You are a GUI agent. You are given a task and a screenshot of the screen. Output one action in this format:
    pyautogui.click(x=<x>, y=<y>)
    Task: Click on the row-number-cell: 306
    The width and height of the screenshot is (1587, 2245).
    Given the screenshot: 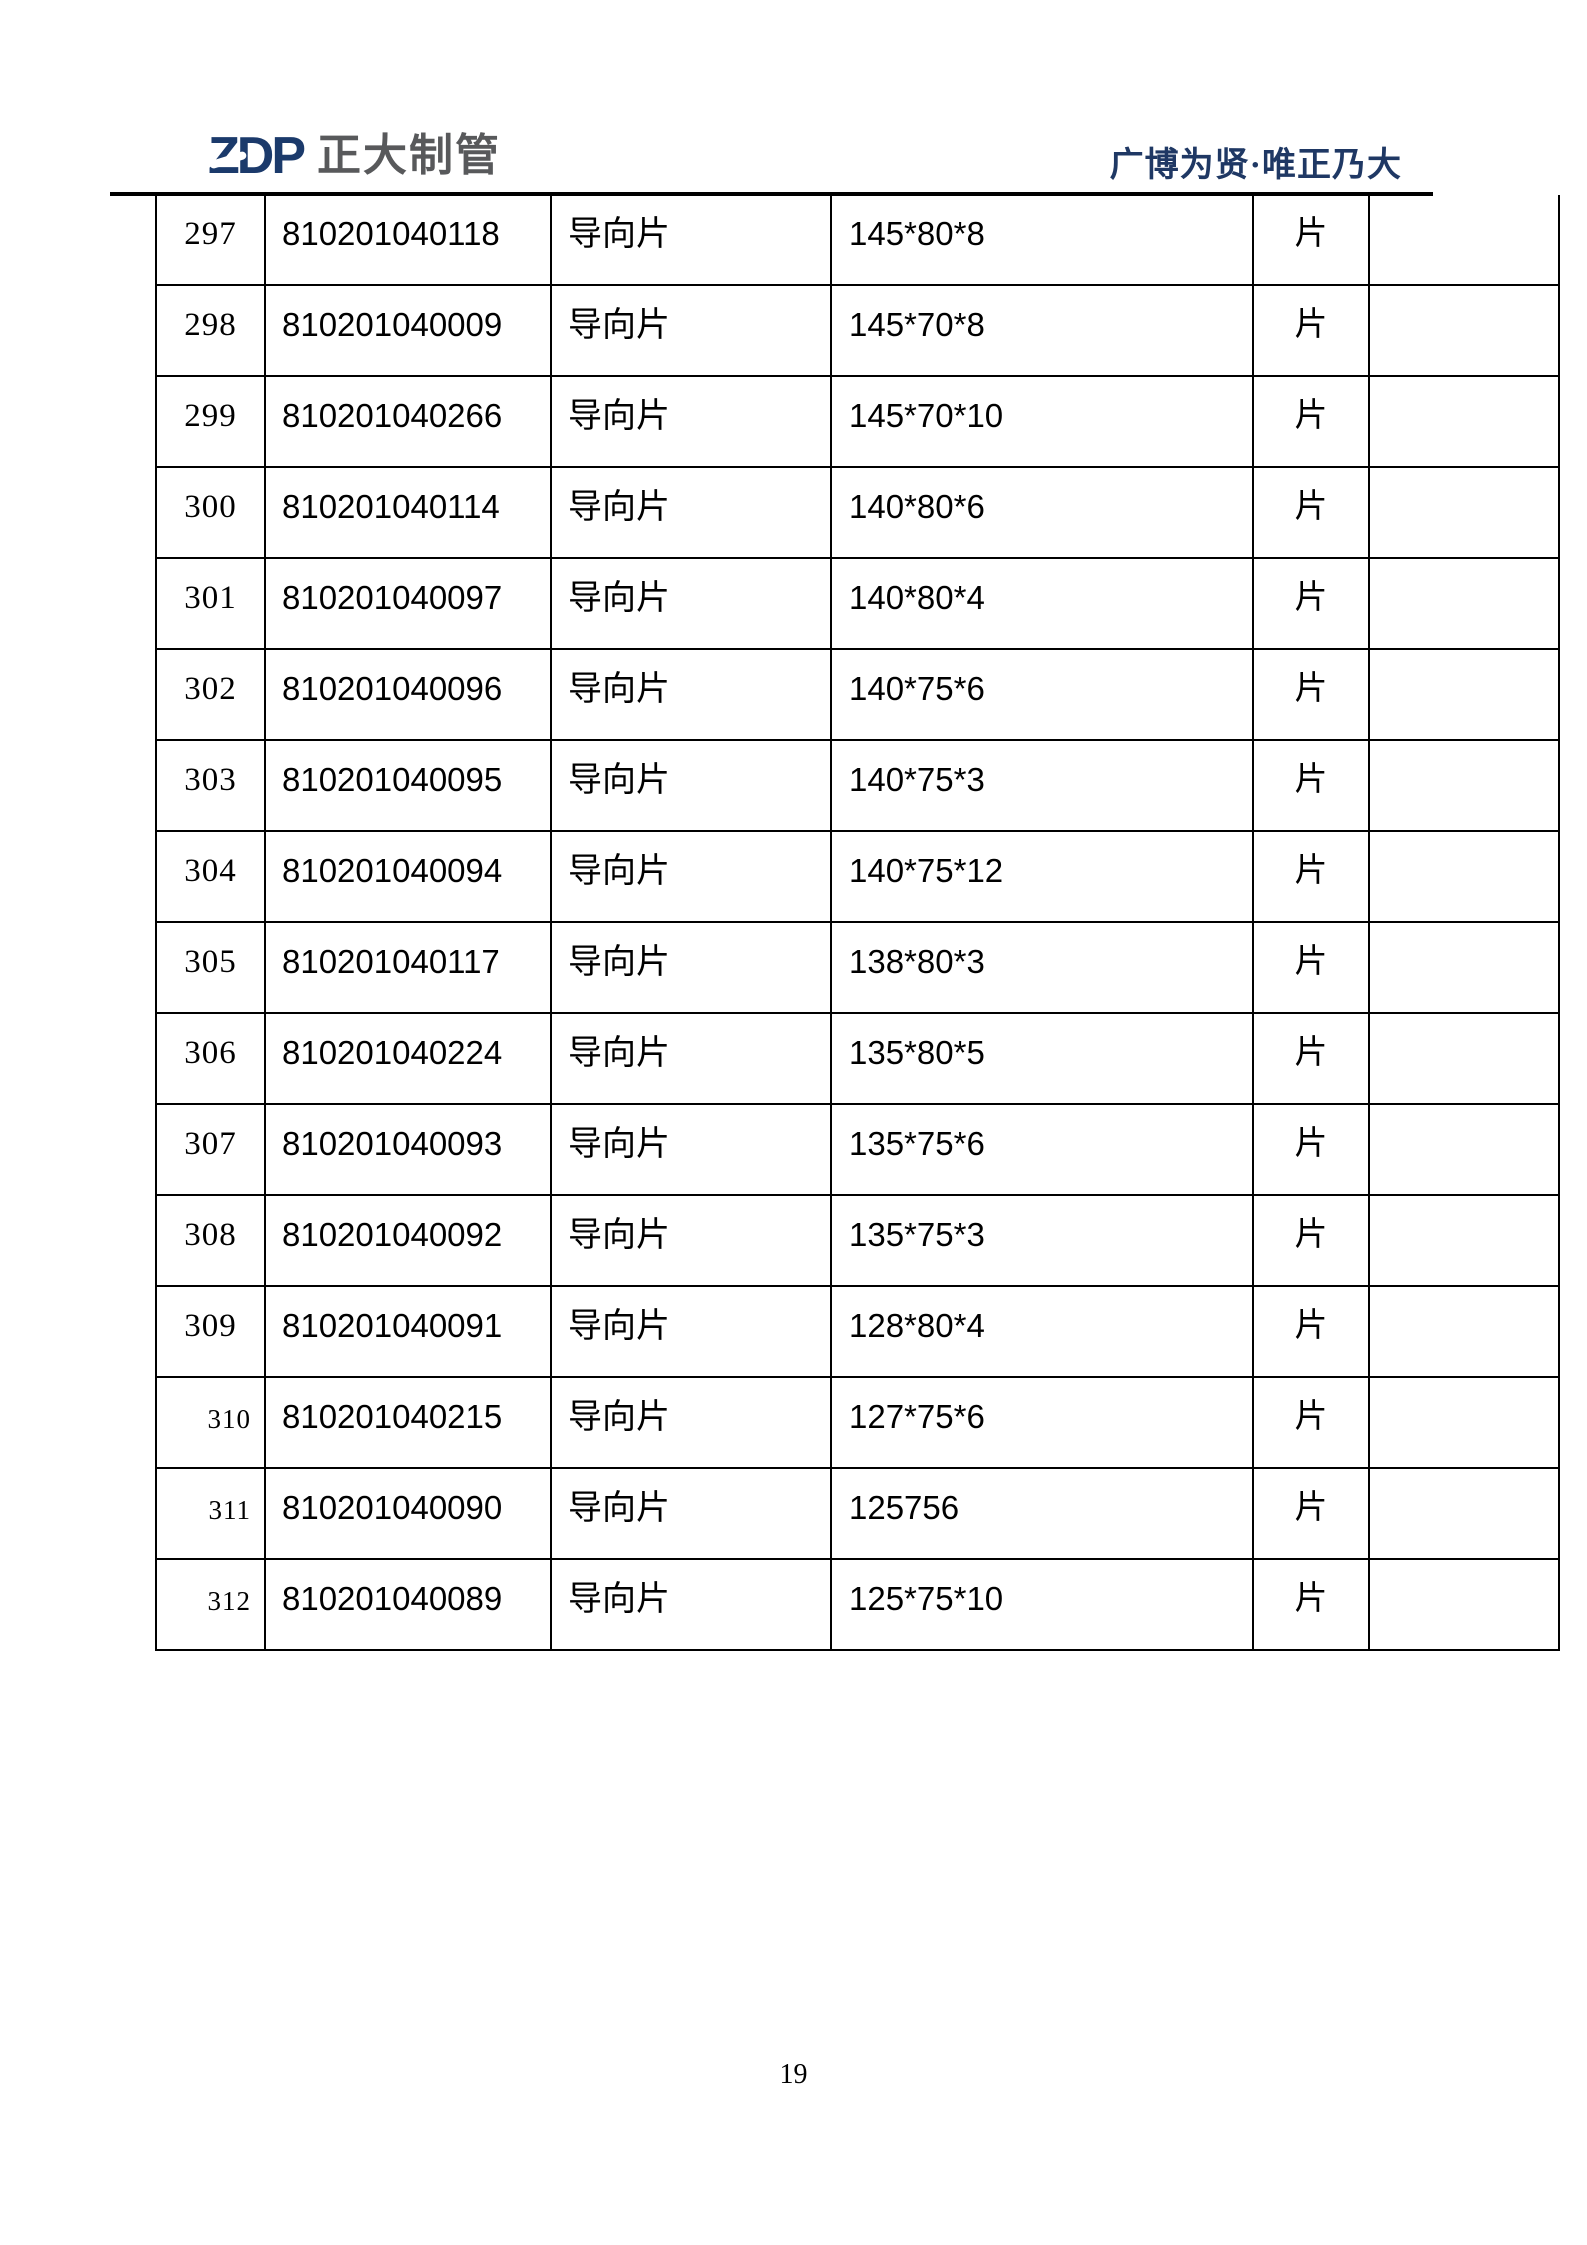 What is the action you would take?
    pyautogui.click(x=210, y=1059)
    